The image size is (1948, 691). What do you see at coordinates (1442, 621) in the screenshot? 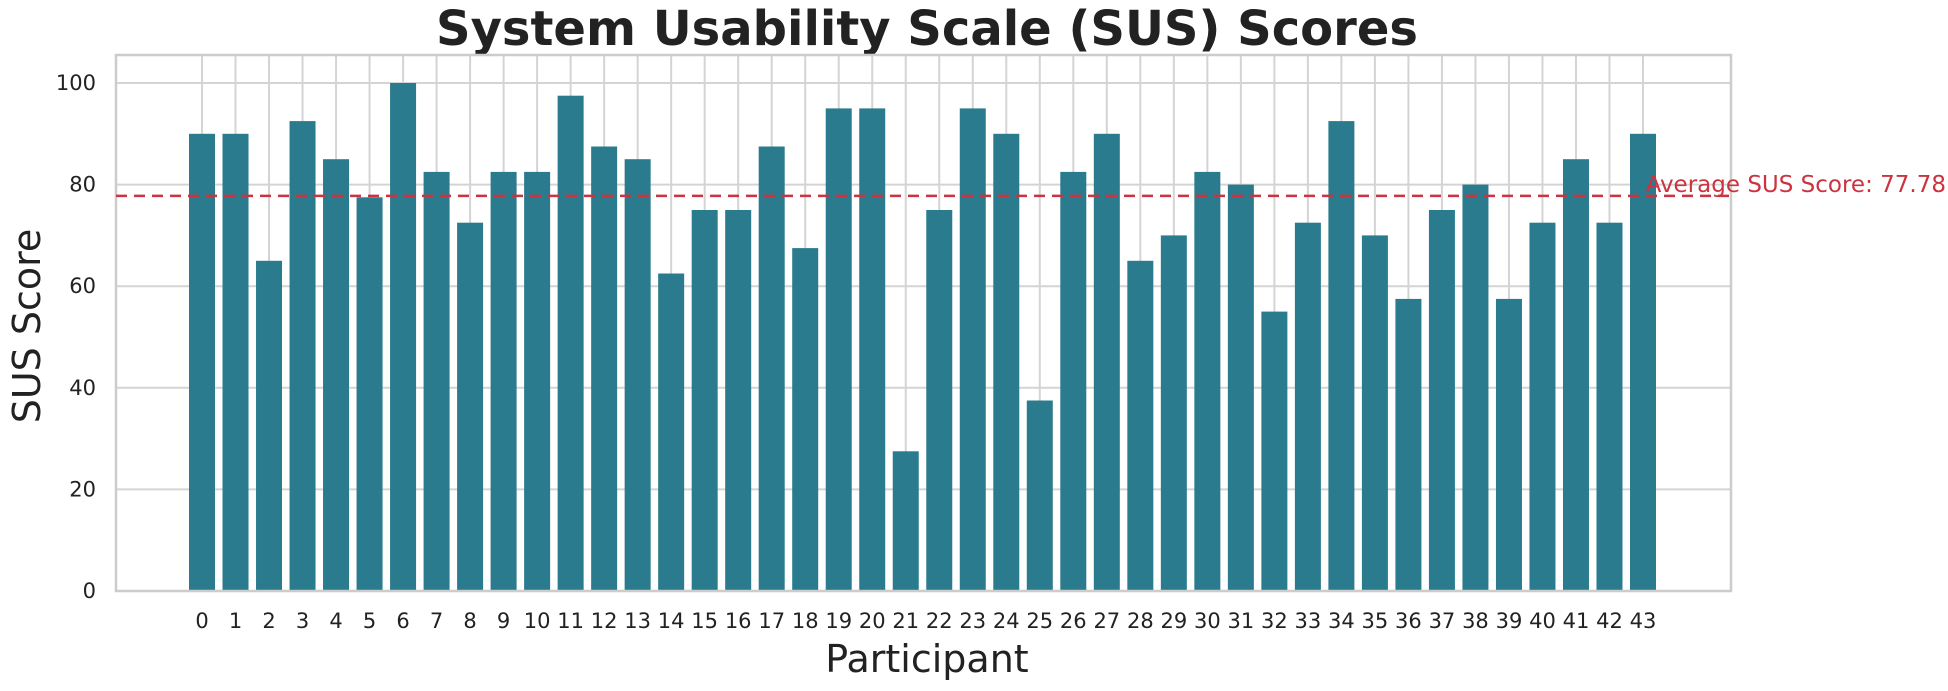
I see `x-tick-label: 37` at bounding box center [1442, 621].